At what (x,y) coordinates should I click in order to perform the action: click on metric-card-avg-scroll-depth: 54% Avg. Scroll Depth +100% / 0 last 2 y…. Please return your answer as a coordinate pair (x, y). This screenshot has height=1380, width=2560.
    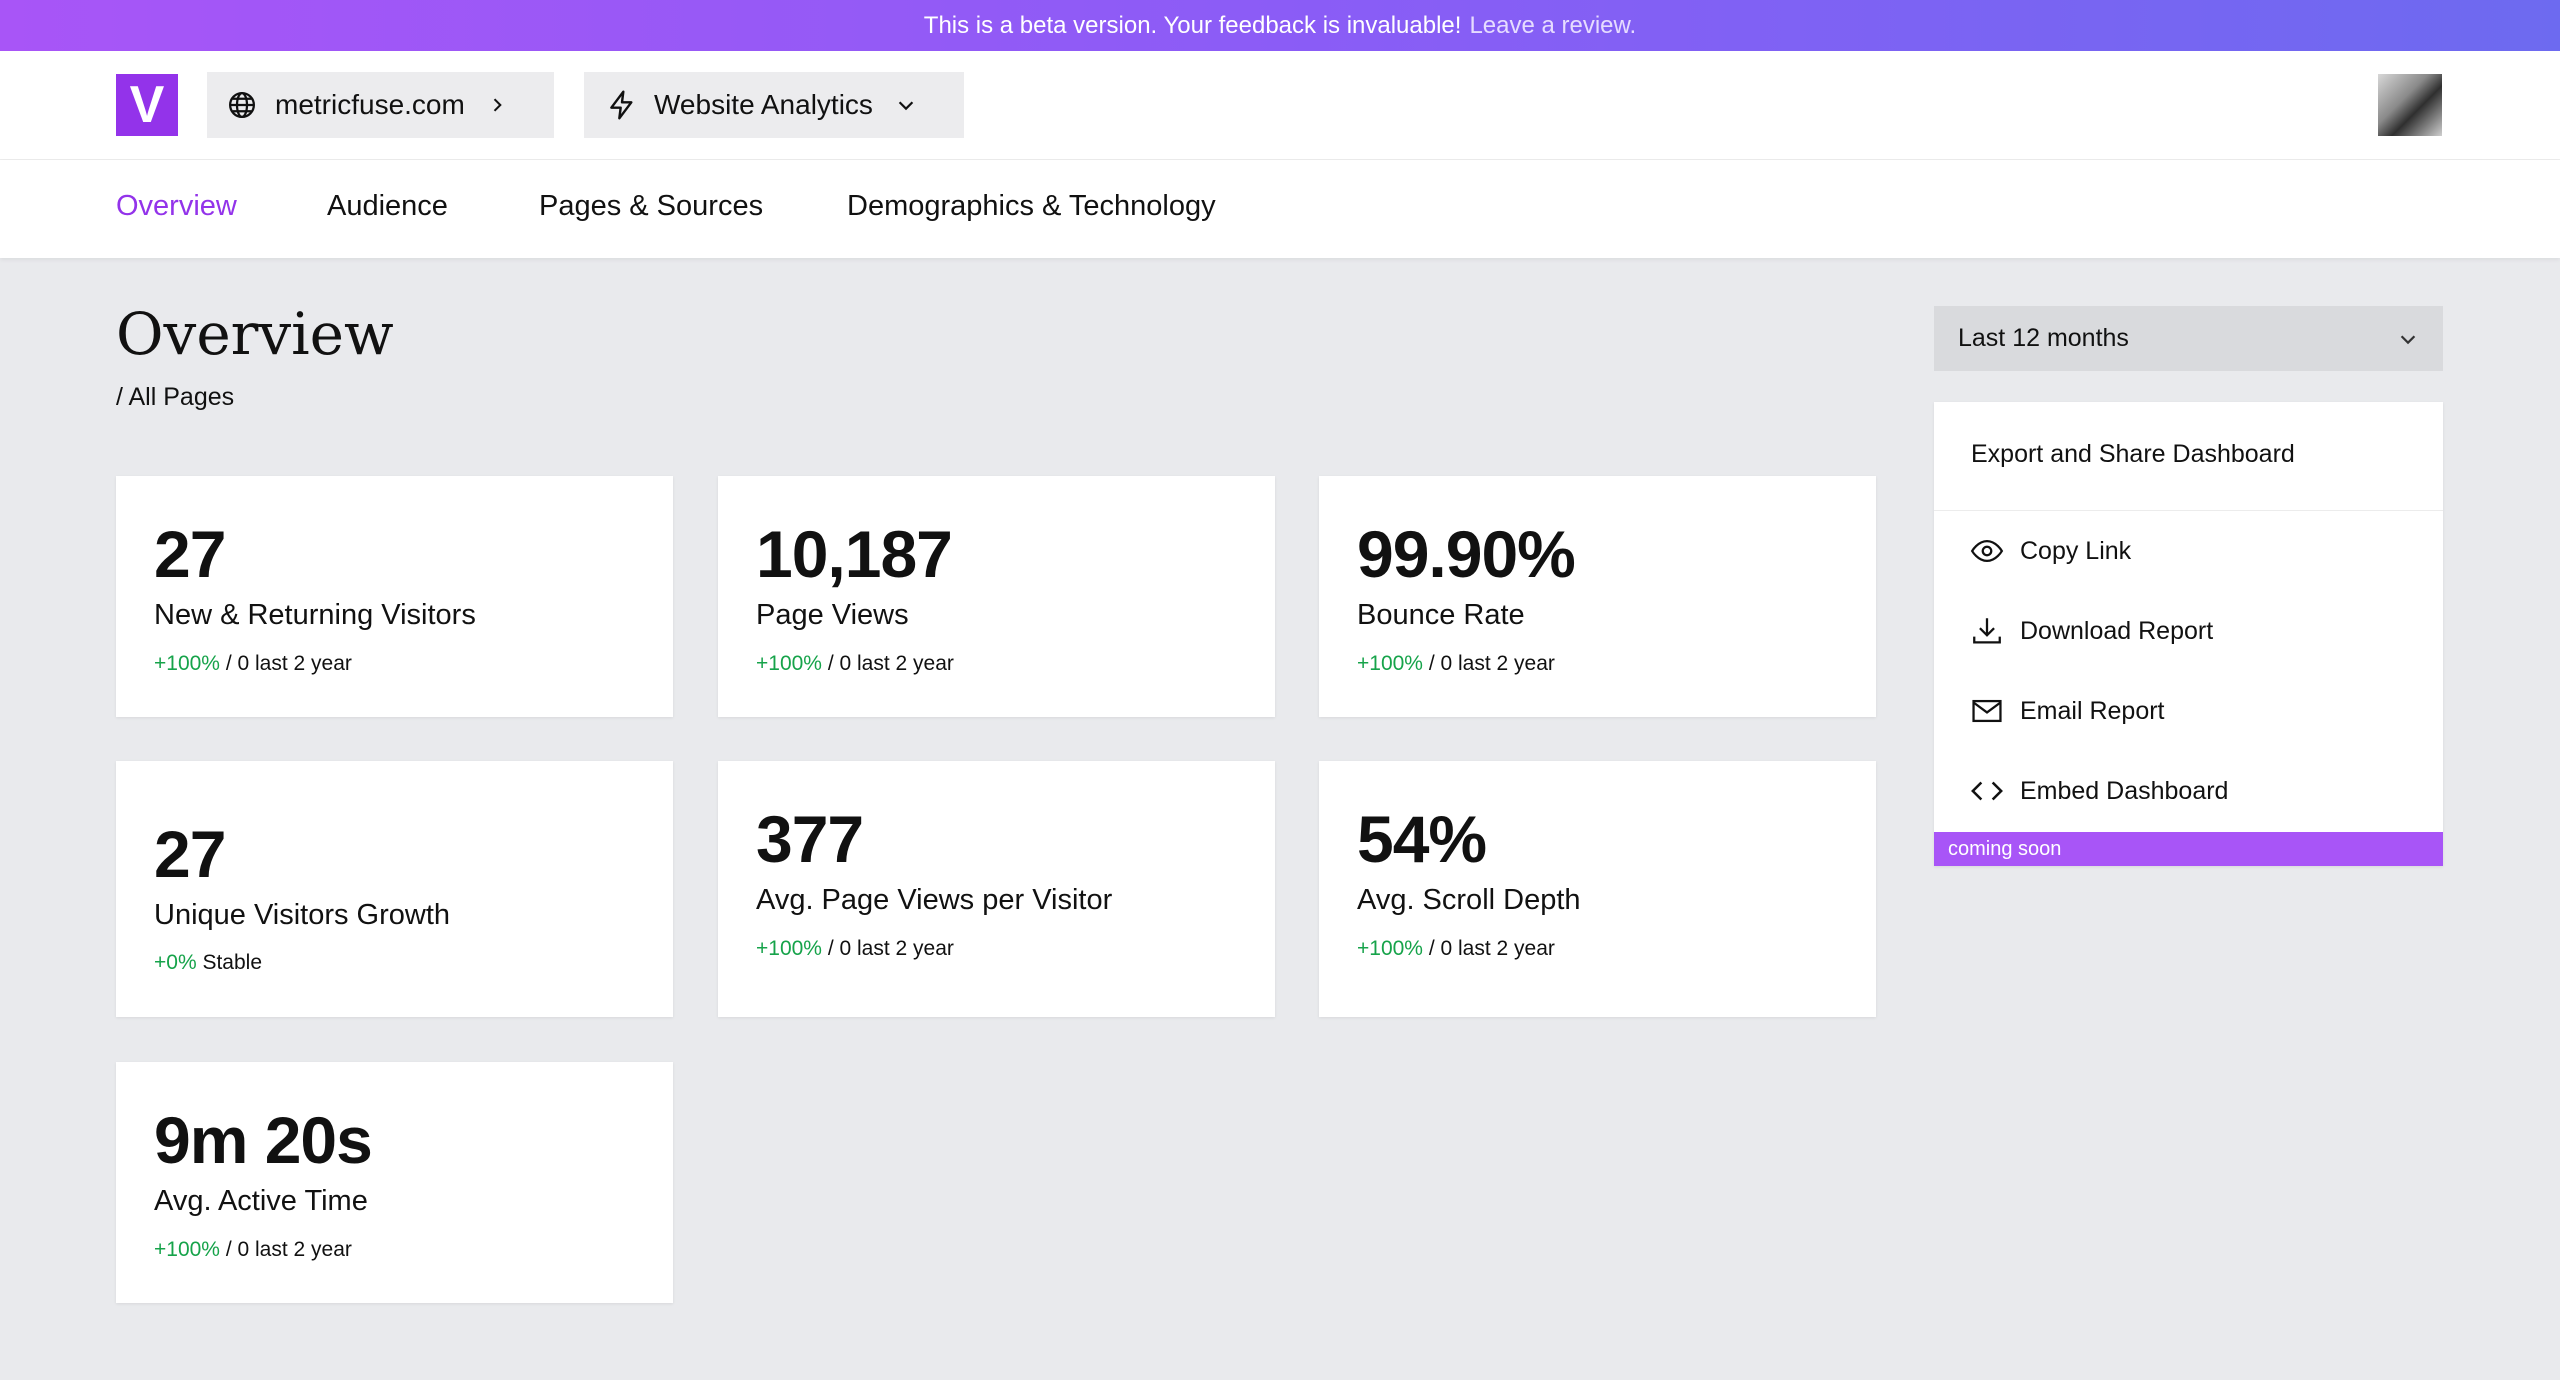
    Looking at the image, I should click on (1597, 889).